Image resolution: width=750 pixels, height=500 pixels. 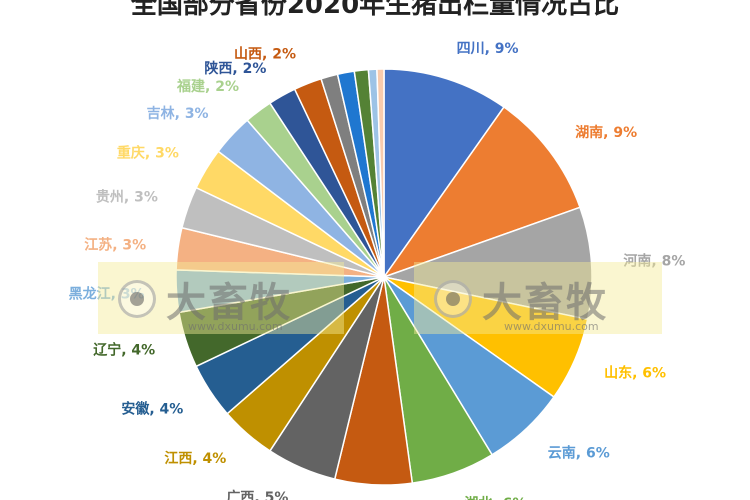 What do you see at coordinates (579, 452) in the screenshot?
I see `data-label-云南: 云南, 6%` at bounding box center [579, 452].